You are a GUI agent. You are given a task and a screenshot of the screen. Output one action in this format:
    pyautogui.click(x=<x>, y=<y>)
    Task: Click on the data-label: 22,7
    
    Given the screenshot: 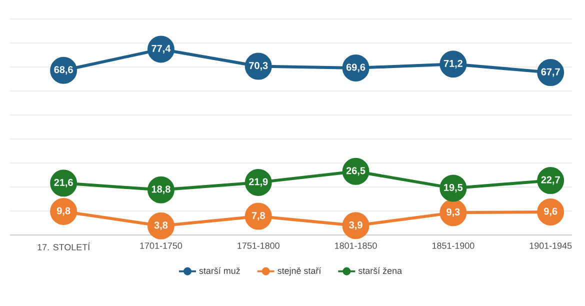 What is the action you would take?
    pyautogui.click(x=550, y=180)
    